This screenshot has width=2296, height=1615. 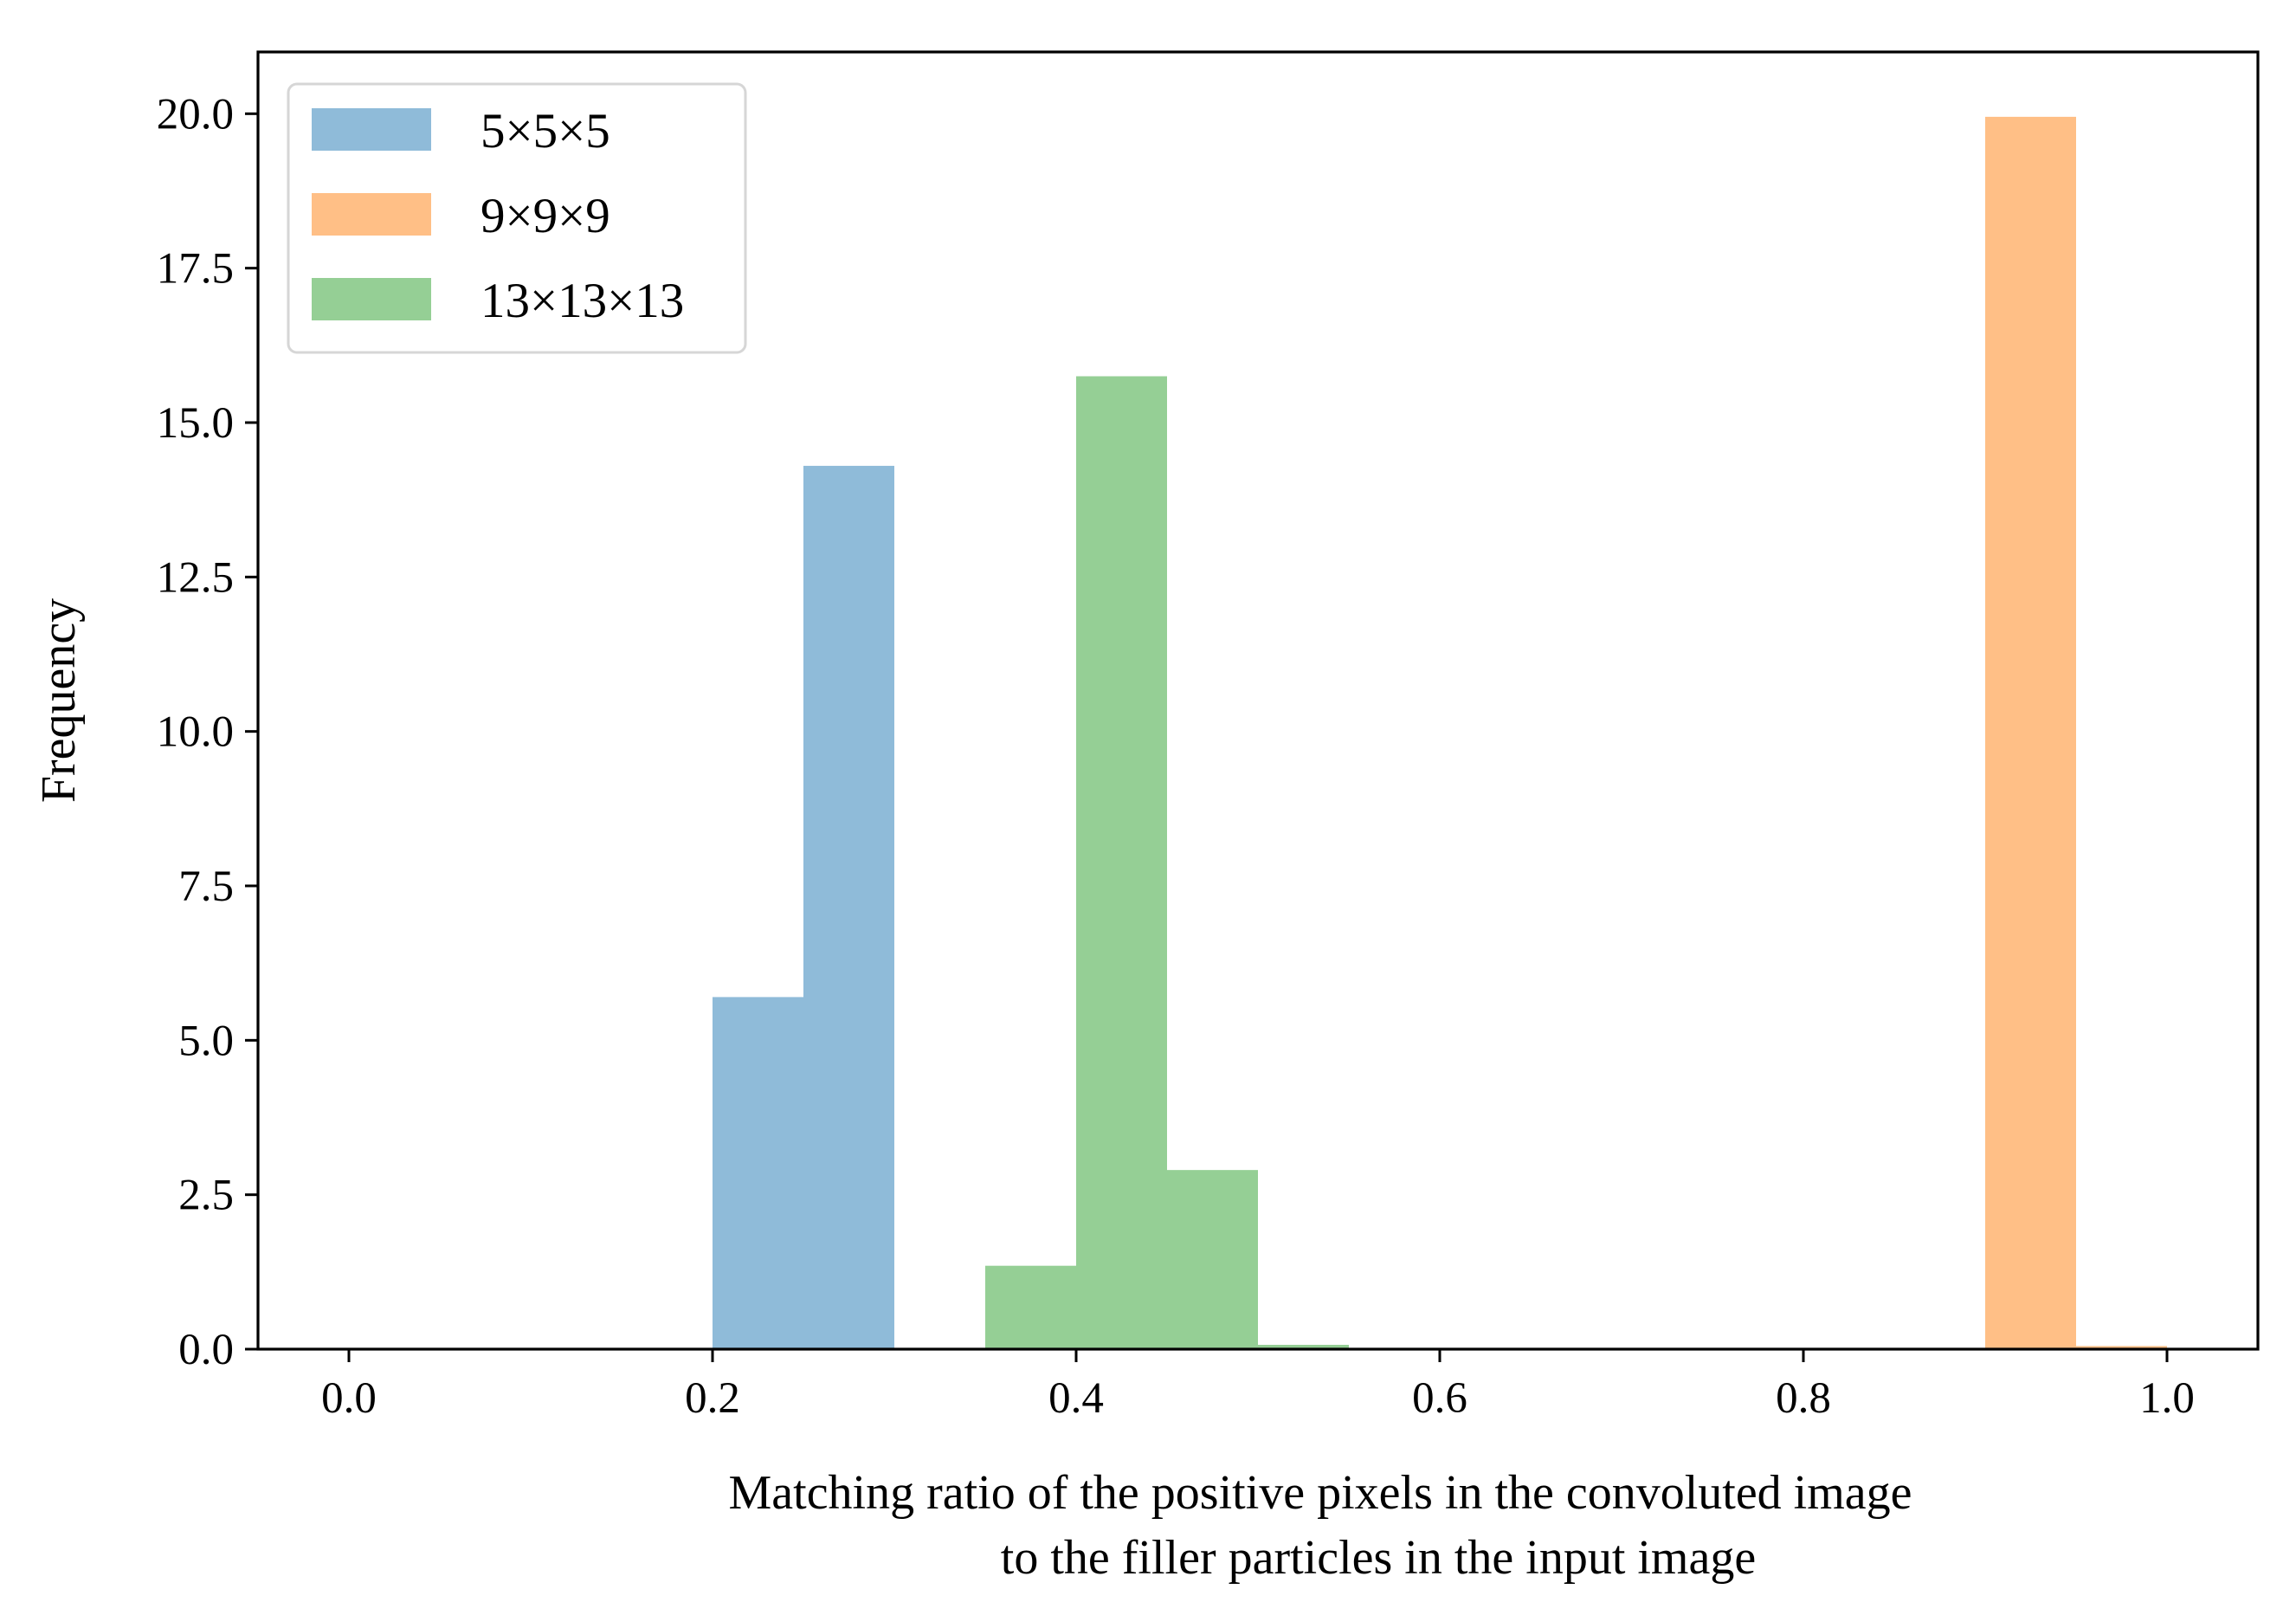 I want to click on y-tick-label: 7.5, so click(x=206, y=886).